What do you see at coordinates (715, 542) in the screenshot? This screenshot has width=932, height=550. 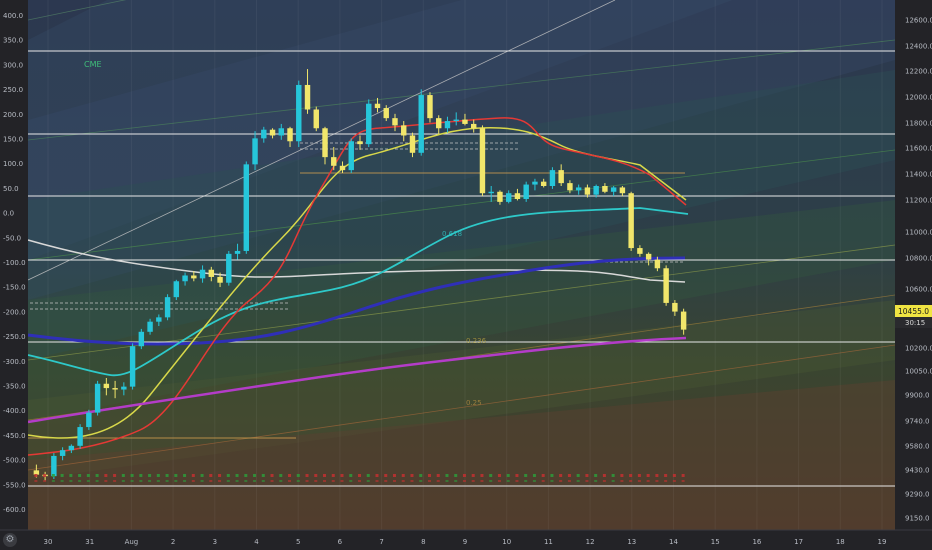 I see `time-axis-label: 15` at bounding box center [715, 542].